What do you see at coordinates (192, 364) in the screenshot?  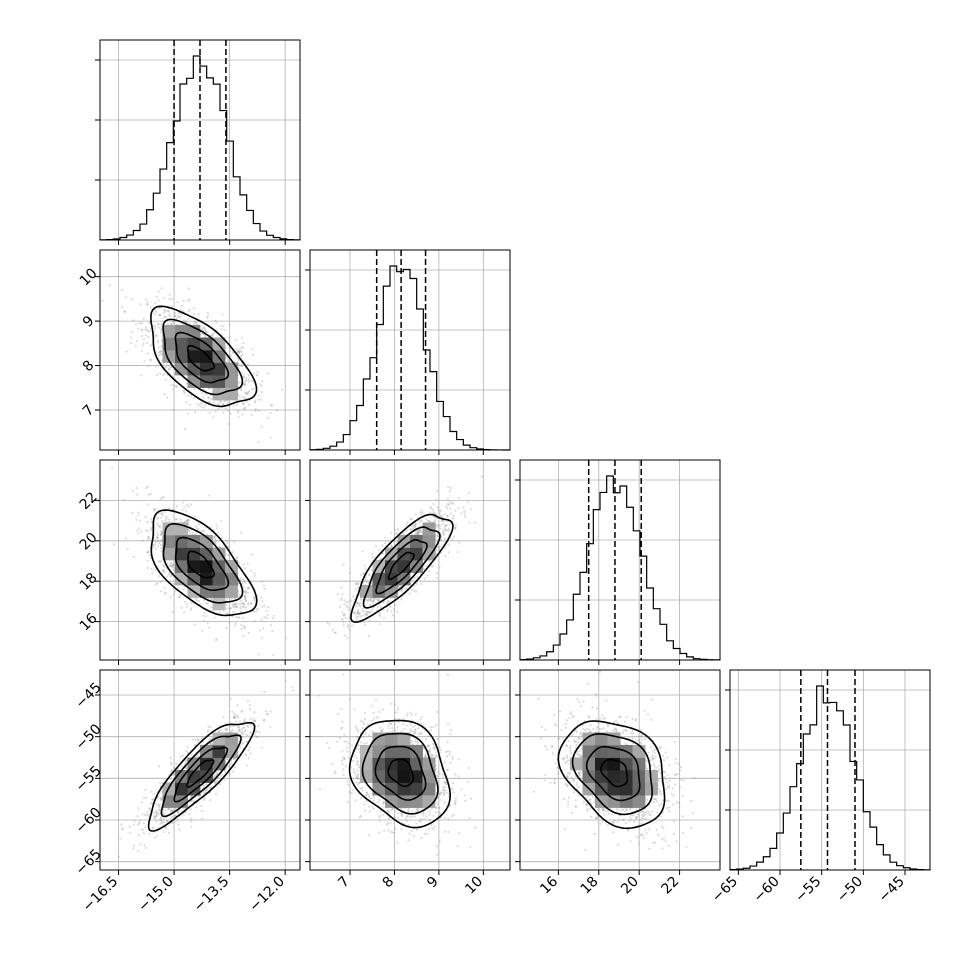 I see `panel-content` at bounding box center [192, 364].